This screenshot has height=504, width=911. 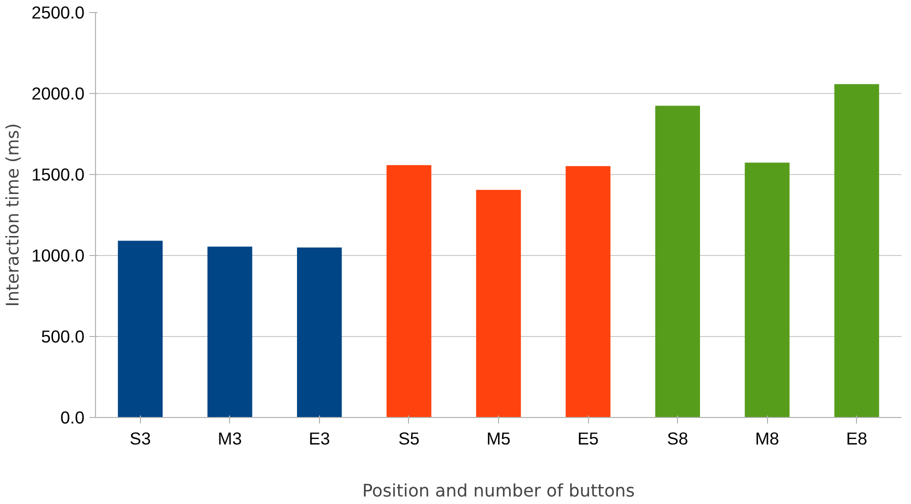 I want to click on x-axis-title: Position and number of buttons, so click(x=498, y=492).